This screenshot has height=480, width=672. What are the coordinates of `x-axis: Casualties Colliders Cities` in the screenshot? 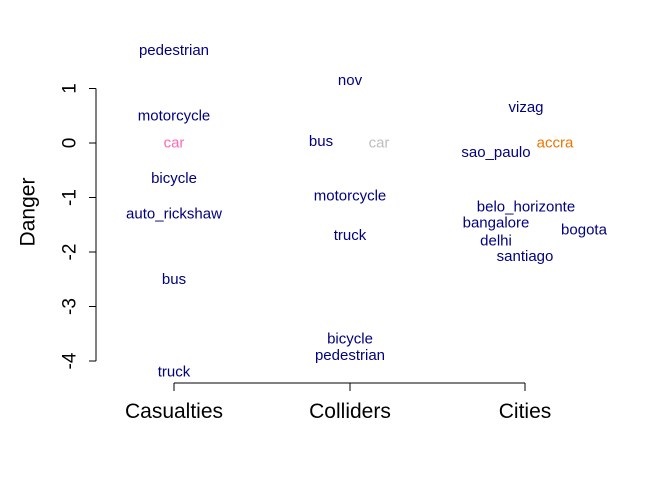 It's located at (338, 402).